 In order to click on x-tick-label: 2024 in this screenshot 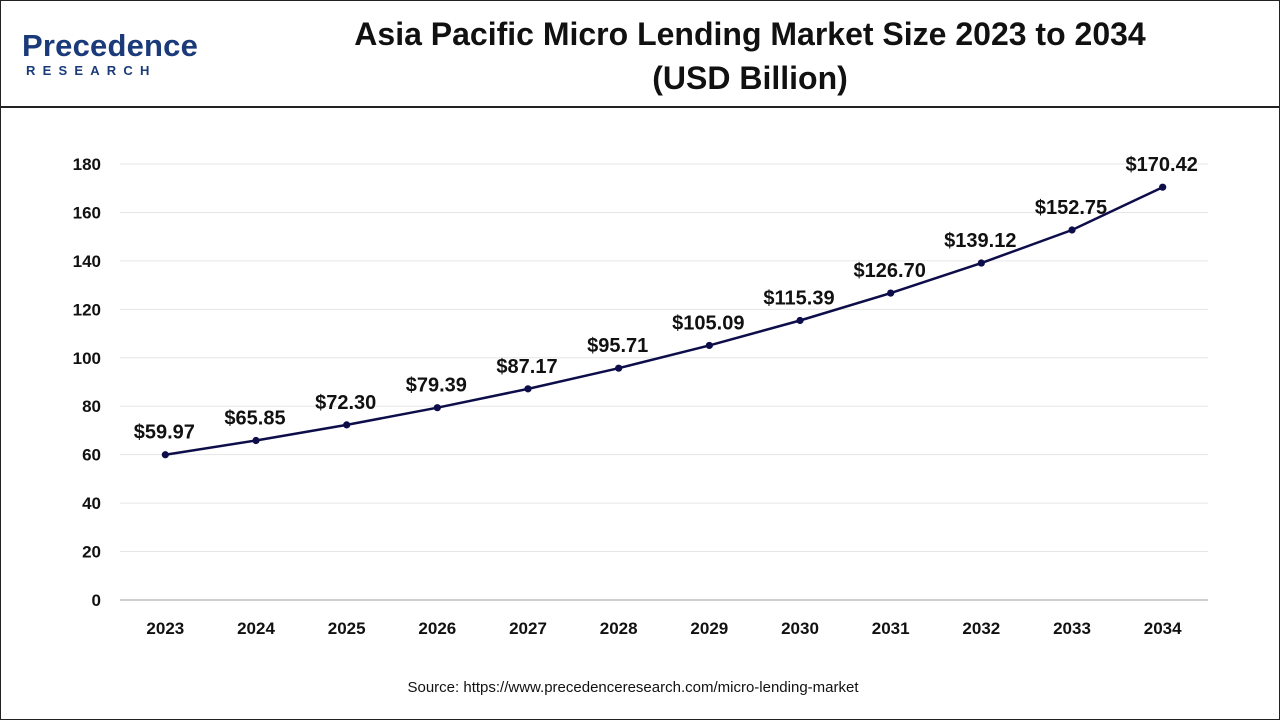, I will do `click(256, 628)`.